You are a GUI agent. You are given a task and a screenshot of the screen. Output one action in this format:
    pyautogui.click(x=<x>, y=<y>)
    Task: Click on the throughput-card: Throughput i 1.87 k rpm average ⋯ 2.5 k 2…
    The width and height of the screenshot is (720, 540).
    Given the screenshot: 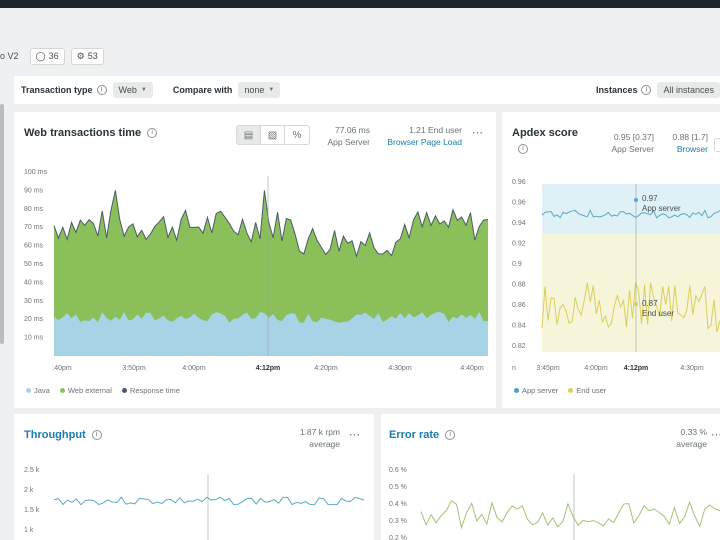 What is the action you would take?
    pyautogui.click(x=194, y=477)
    